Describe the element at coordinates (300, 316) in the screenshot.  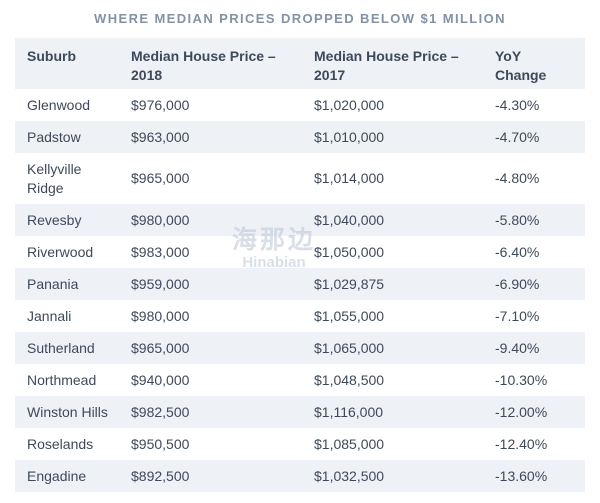
I see `table-row: Jannali $980,000 $1,055,000 -7.10%` at that location.